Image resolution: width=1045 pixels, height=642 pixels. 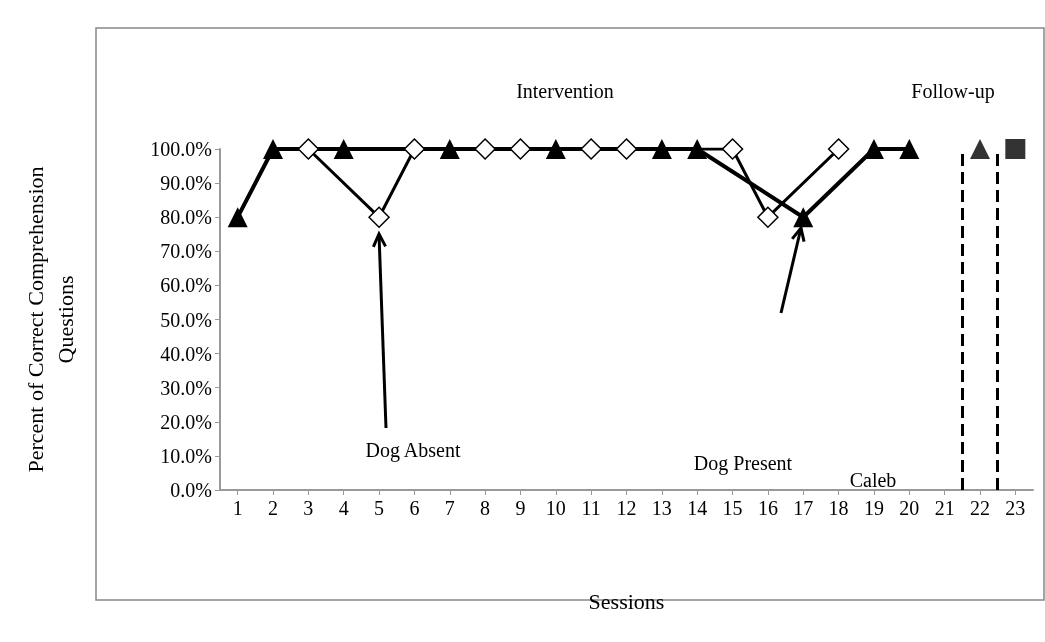 I want to click on x-tick-label: 22, so click(x=979, y=508).